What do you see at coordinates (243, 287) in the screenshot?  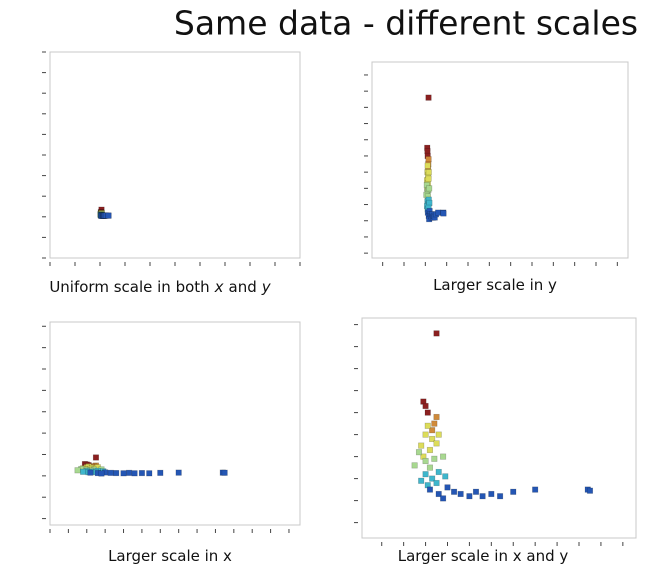 I see `caption-part: and` at bounding box center [243, 287].